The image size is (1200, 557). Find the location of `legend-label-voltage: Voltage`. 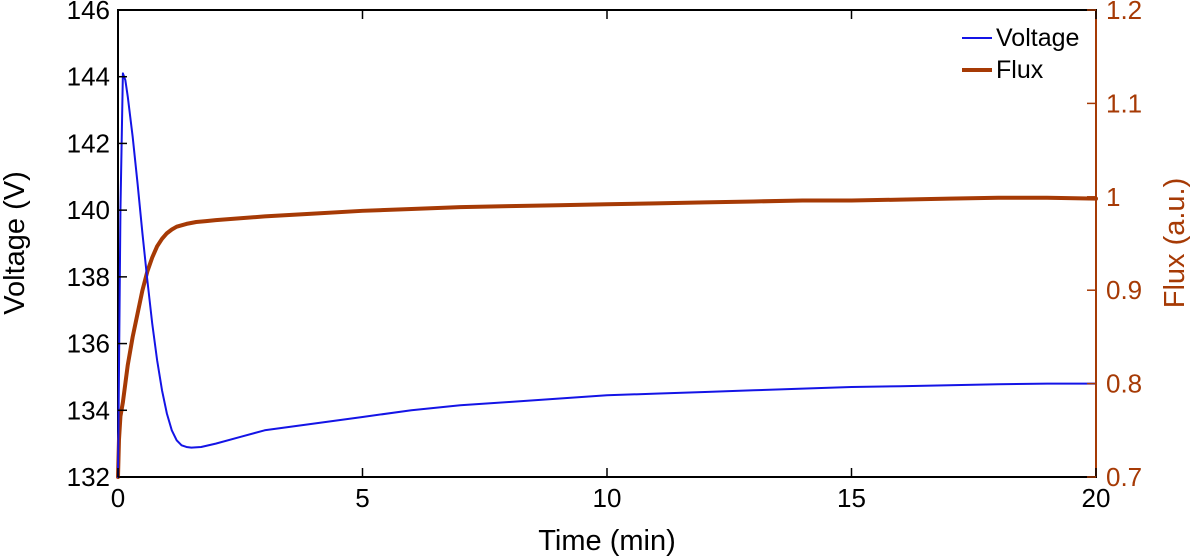

legend-label-voltage: Voltage is located at coordinates (1037, 38).